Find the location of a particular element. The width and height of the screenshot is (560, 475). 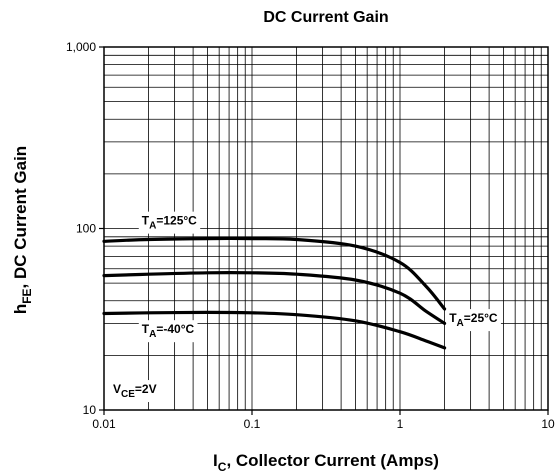

y-tick-label: 10 is located at coordinates (90, 410).